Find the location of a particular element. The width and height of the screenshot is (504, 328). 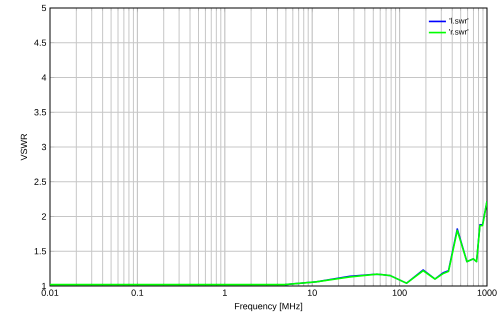

y-tick-label: 5 is located at coordinates (44, 8).